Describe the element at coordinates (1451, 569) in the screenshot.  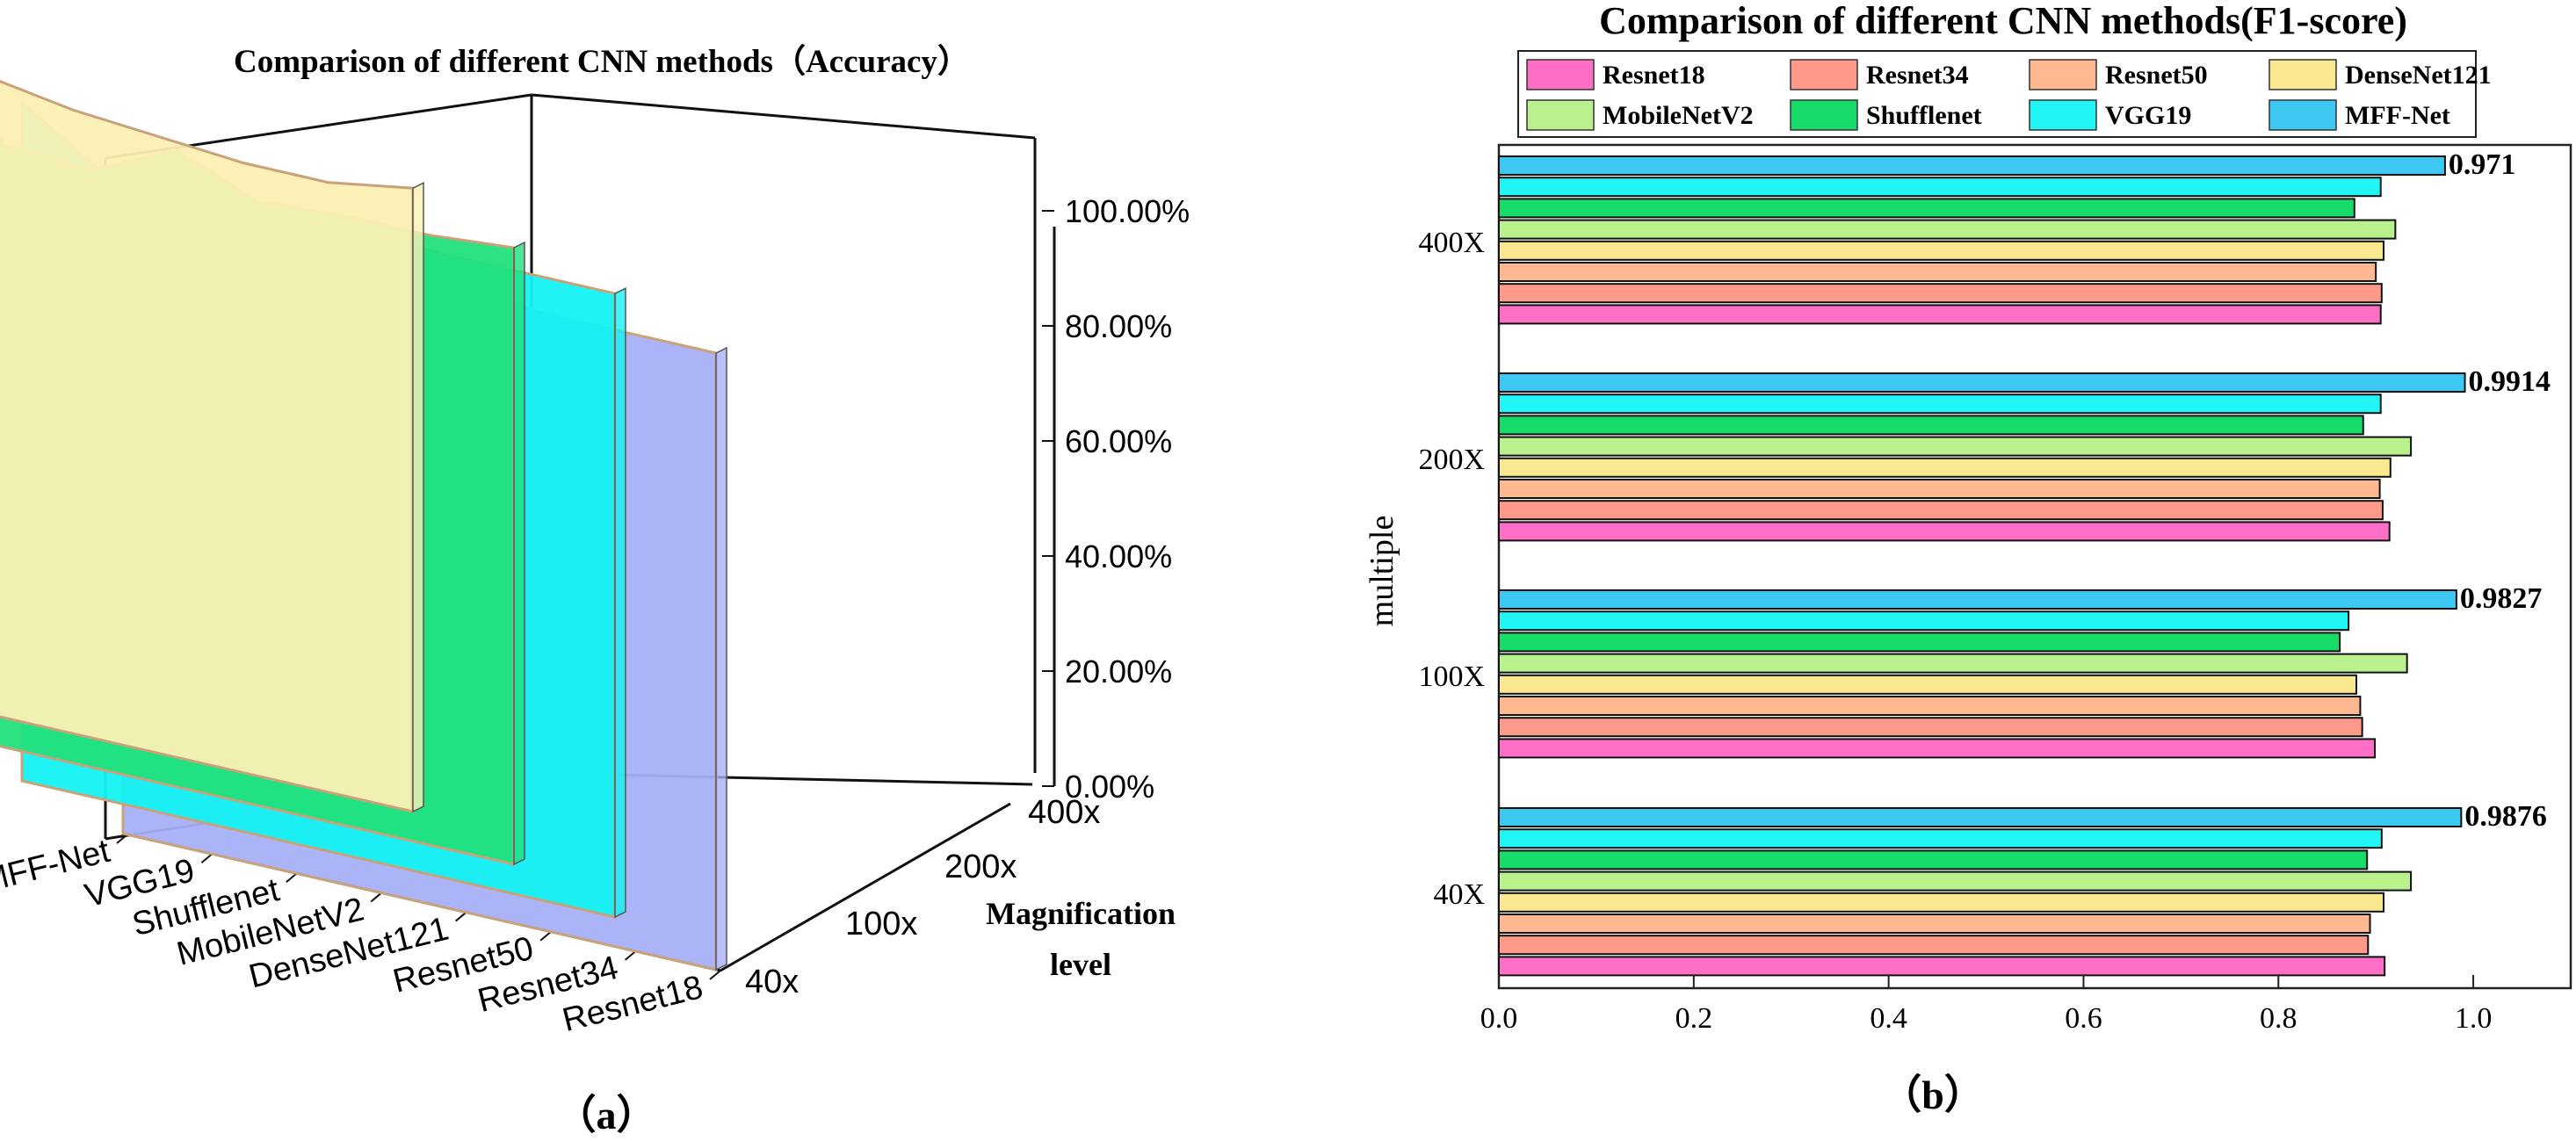
I see `panel-b-category-labels: 40X 100X 200X 400X` at that location.